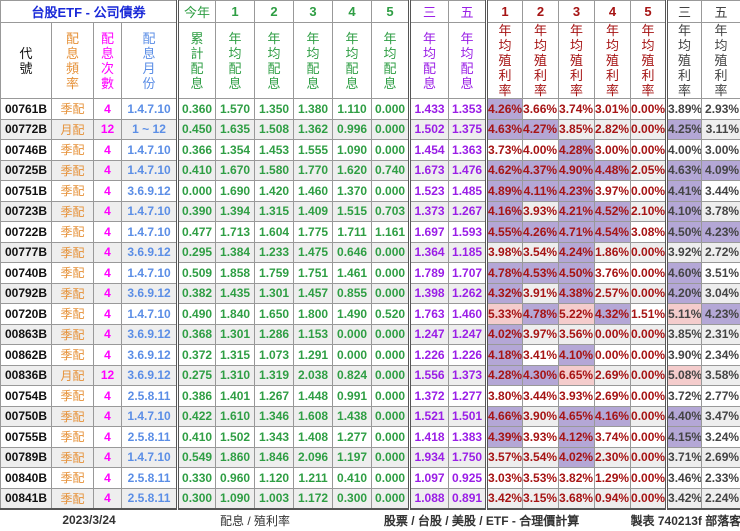 This screenshot has width=740, height=531. Describe the element at coordinates (505, 478) in the screenshot. I see `avg-yield: 3.03%` at that location.